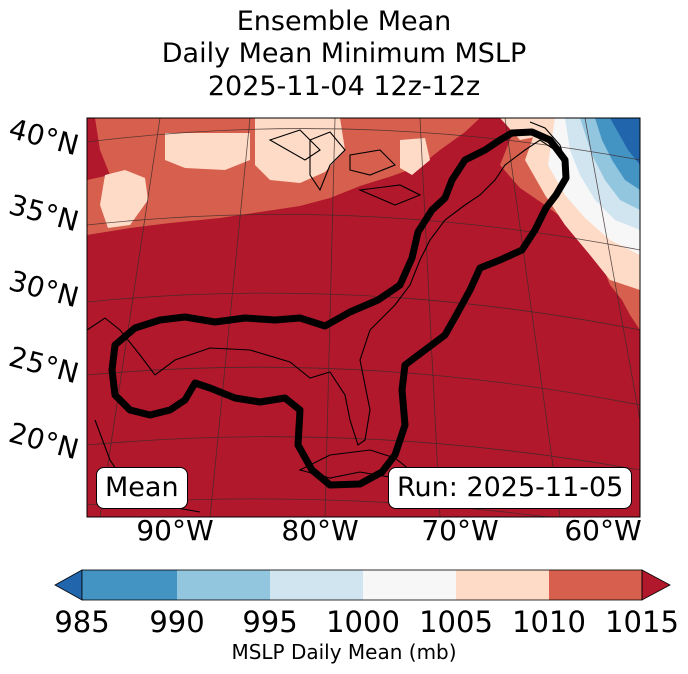 This screenshot has height=674, width=688. Describe the element at coordinates (603, 530) in the screenshot. I see `lon-label-60w: 60°W` at that location.